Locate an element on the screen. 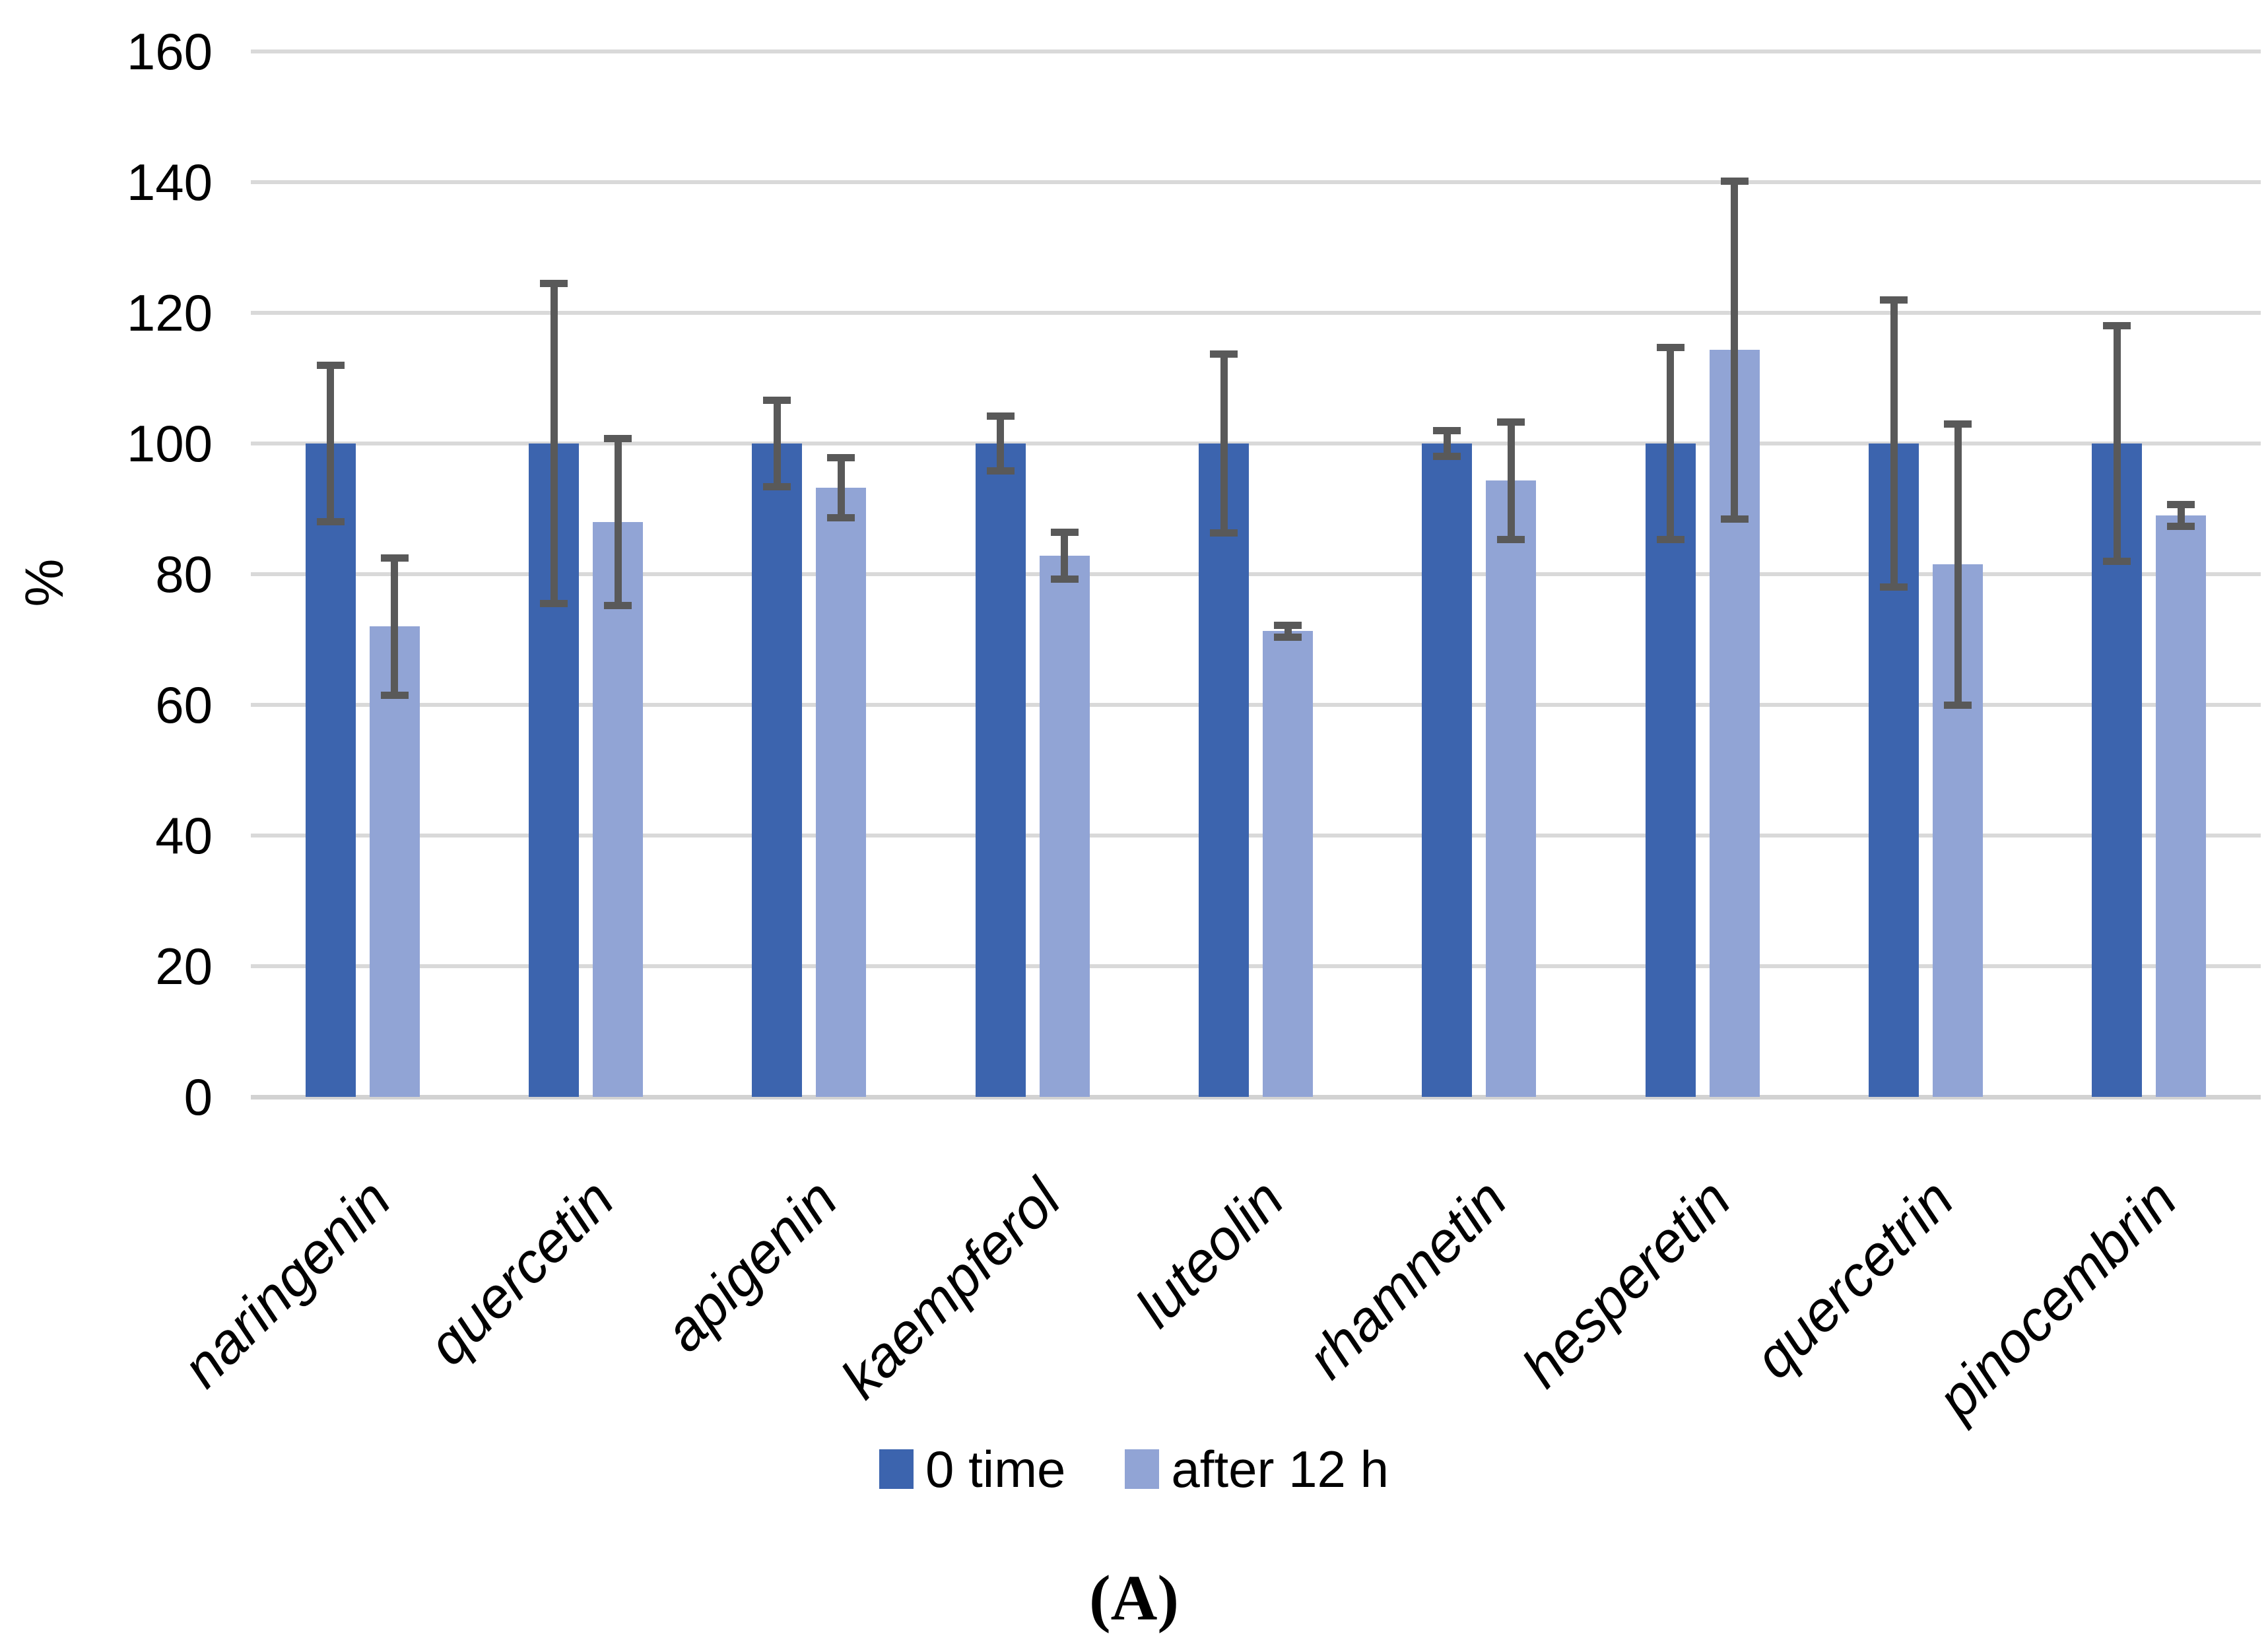 Image resolution: width=2268 pixels, height=1644 pixels. error-cap-bottom-hesperetin-0-time is located at coordinates (1670, 540).